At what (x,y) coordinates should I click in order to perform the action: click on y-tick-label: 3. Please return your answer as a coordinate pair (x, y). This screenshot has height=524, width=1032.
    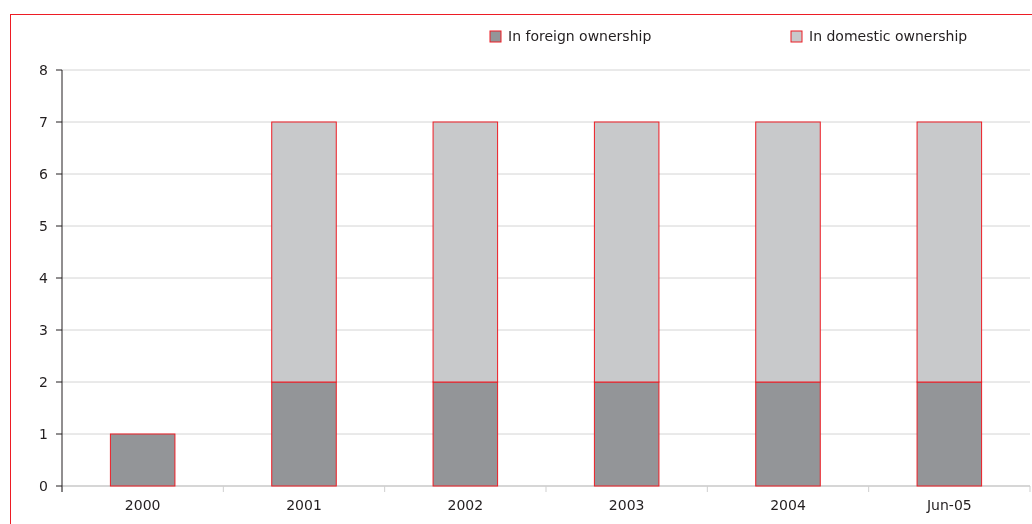
    Looking at the image, I should click on (43, 329).